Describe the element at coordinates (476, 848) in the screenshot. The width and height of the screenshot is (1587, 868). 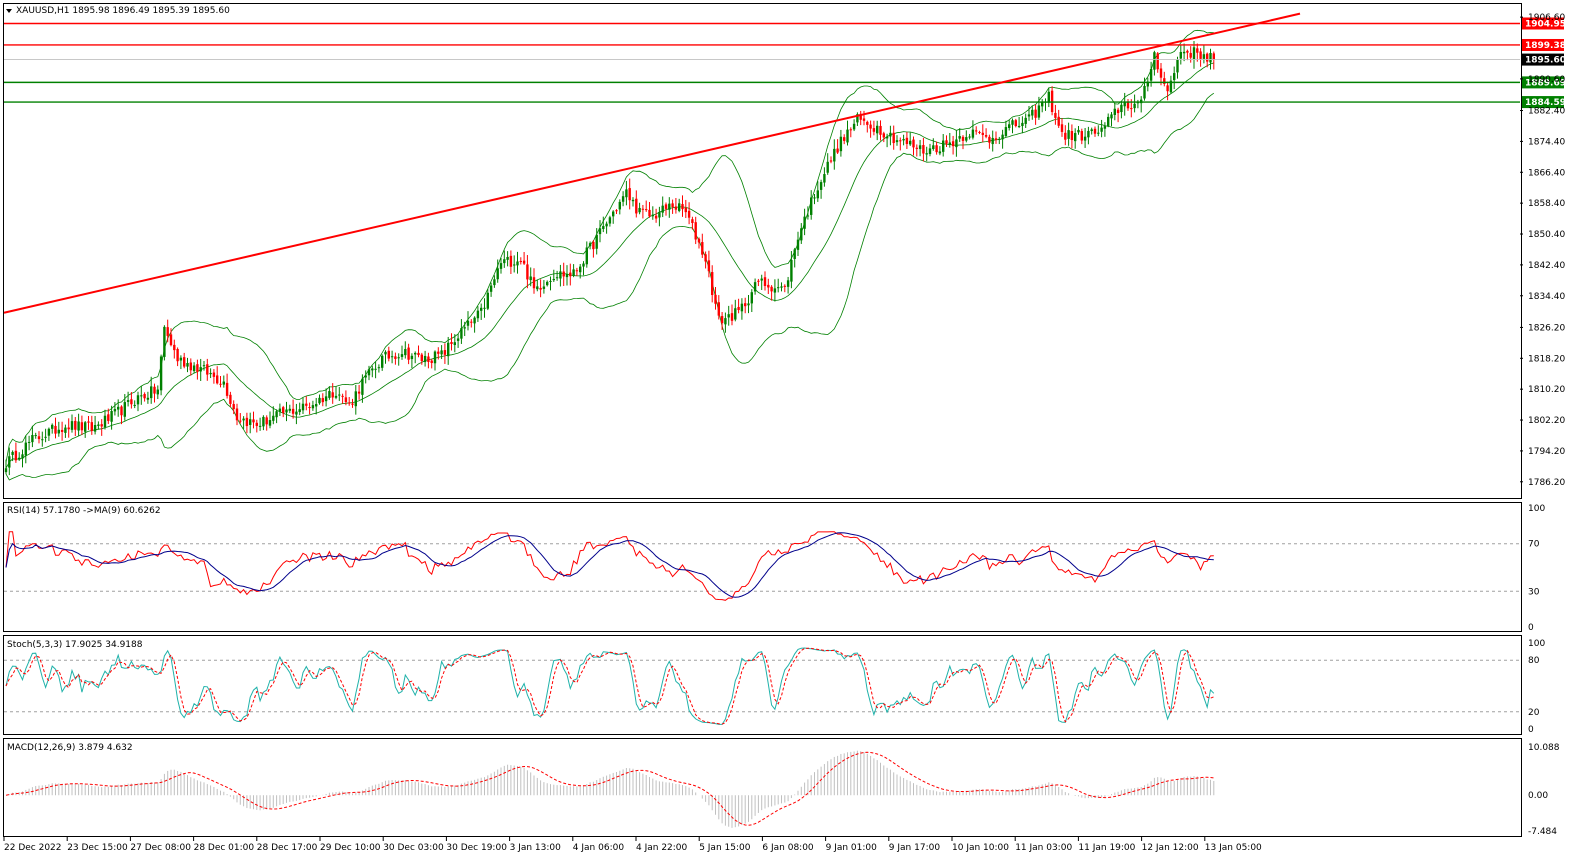
I see `time-label: 30 Dec 19:00` at that location.